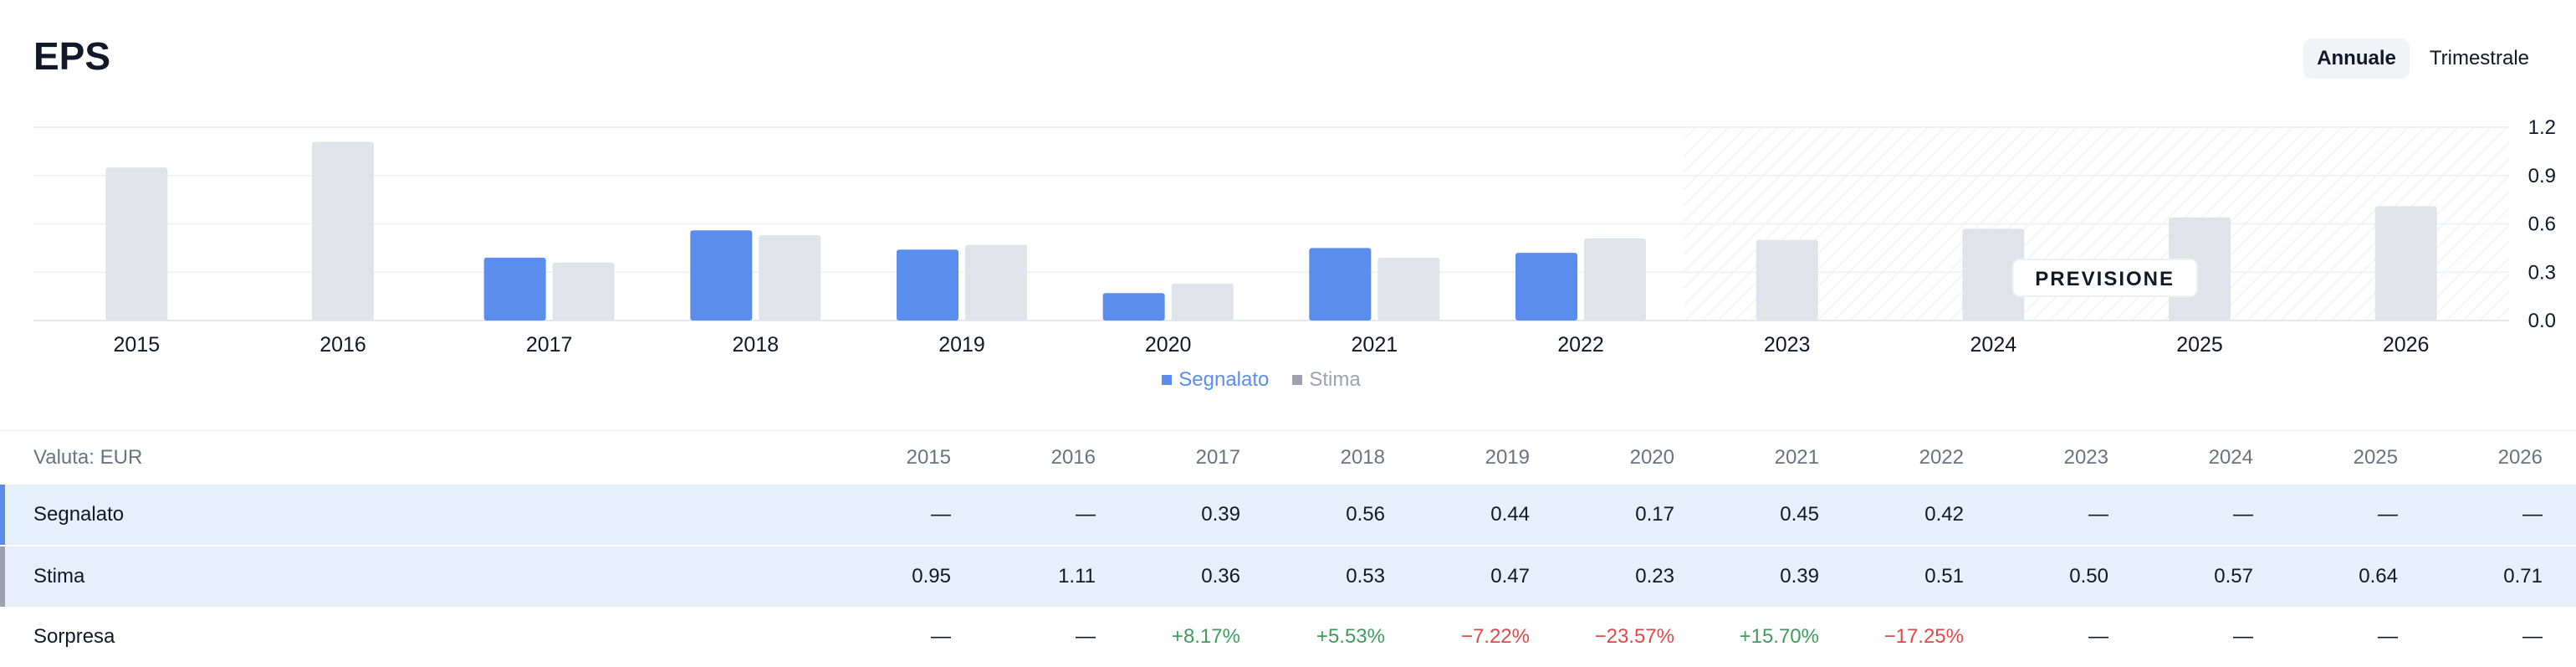  What do you see at coordinates (2542, 321) in the screenshot?
I see `y-tick-label: 0.0` at bounding box center [2542, 321].